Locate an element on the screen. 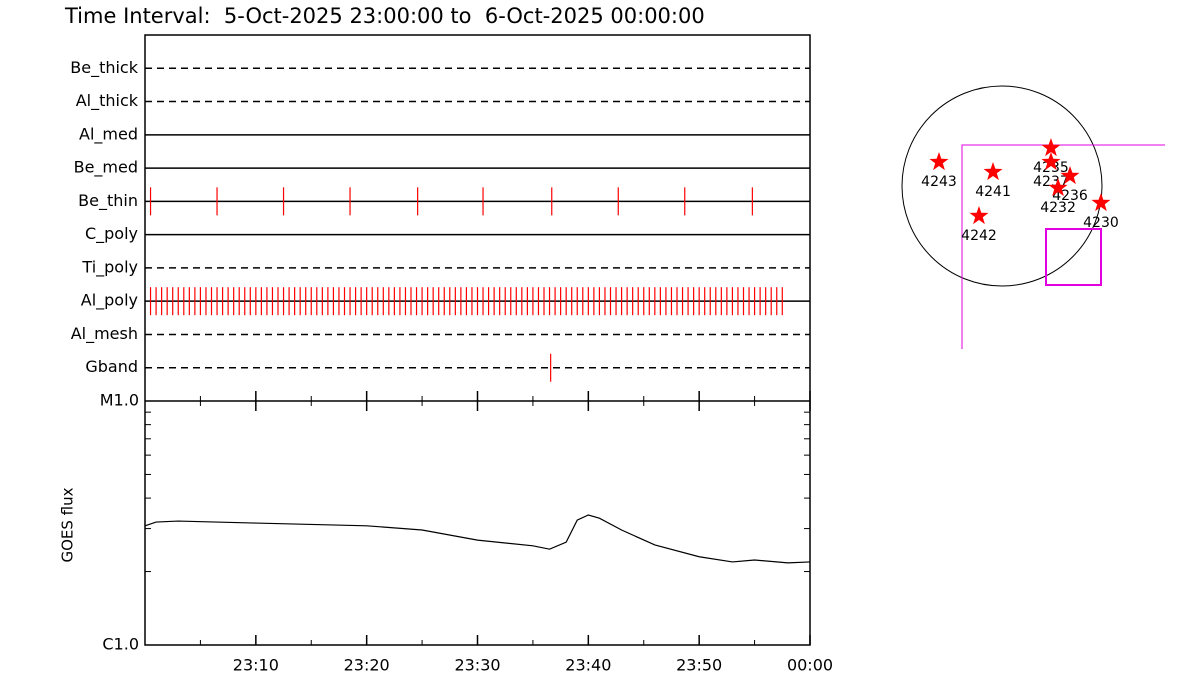 The height and width of the screenshot is (700, 1200). region-label: 4230 is located at coordinates (1101, 223).